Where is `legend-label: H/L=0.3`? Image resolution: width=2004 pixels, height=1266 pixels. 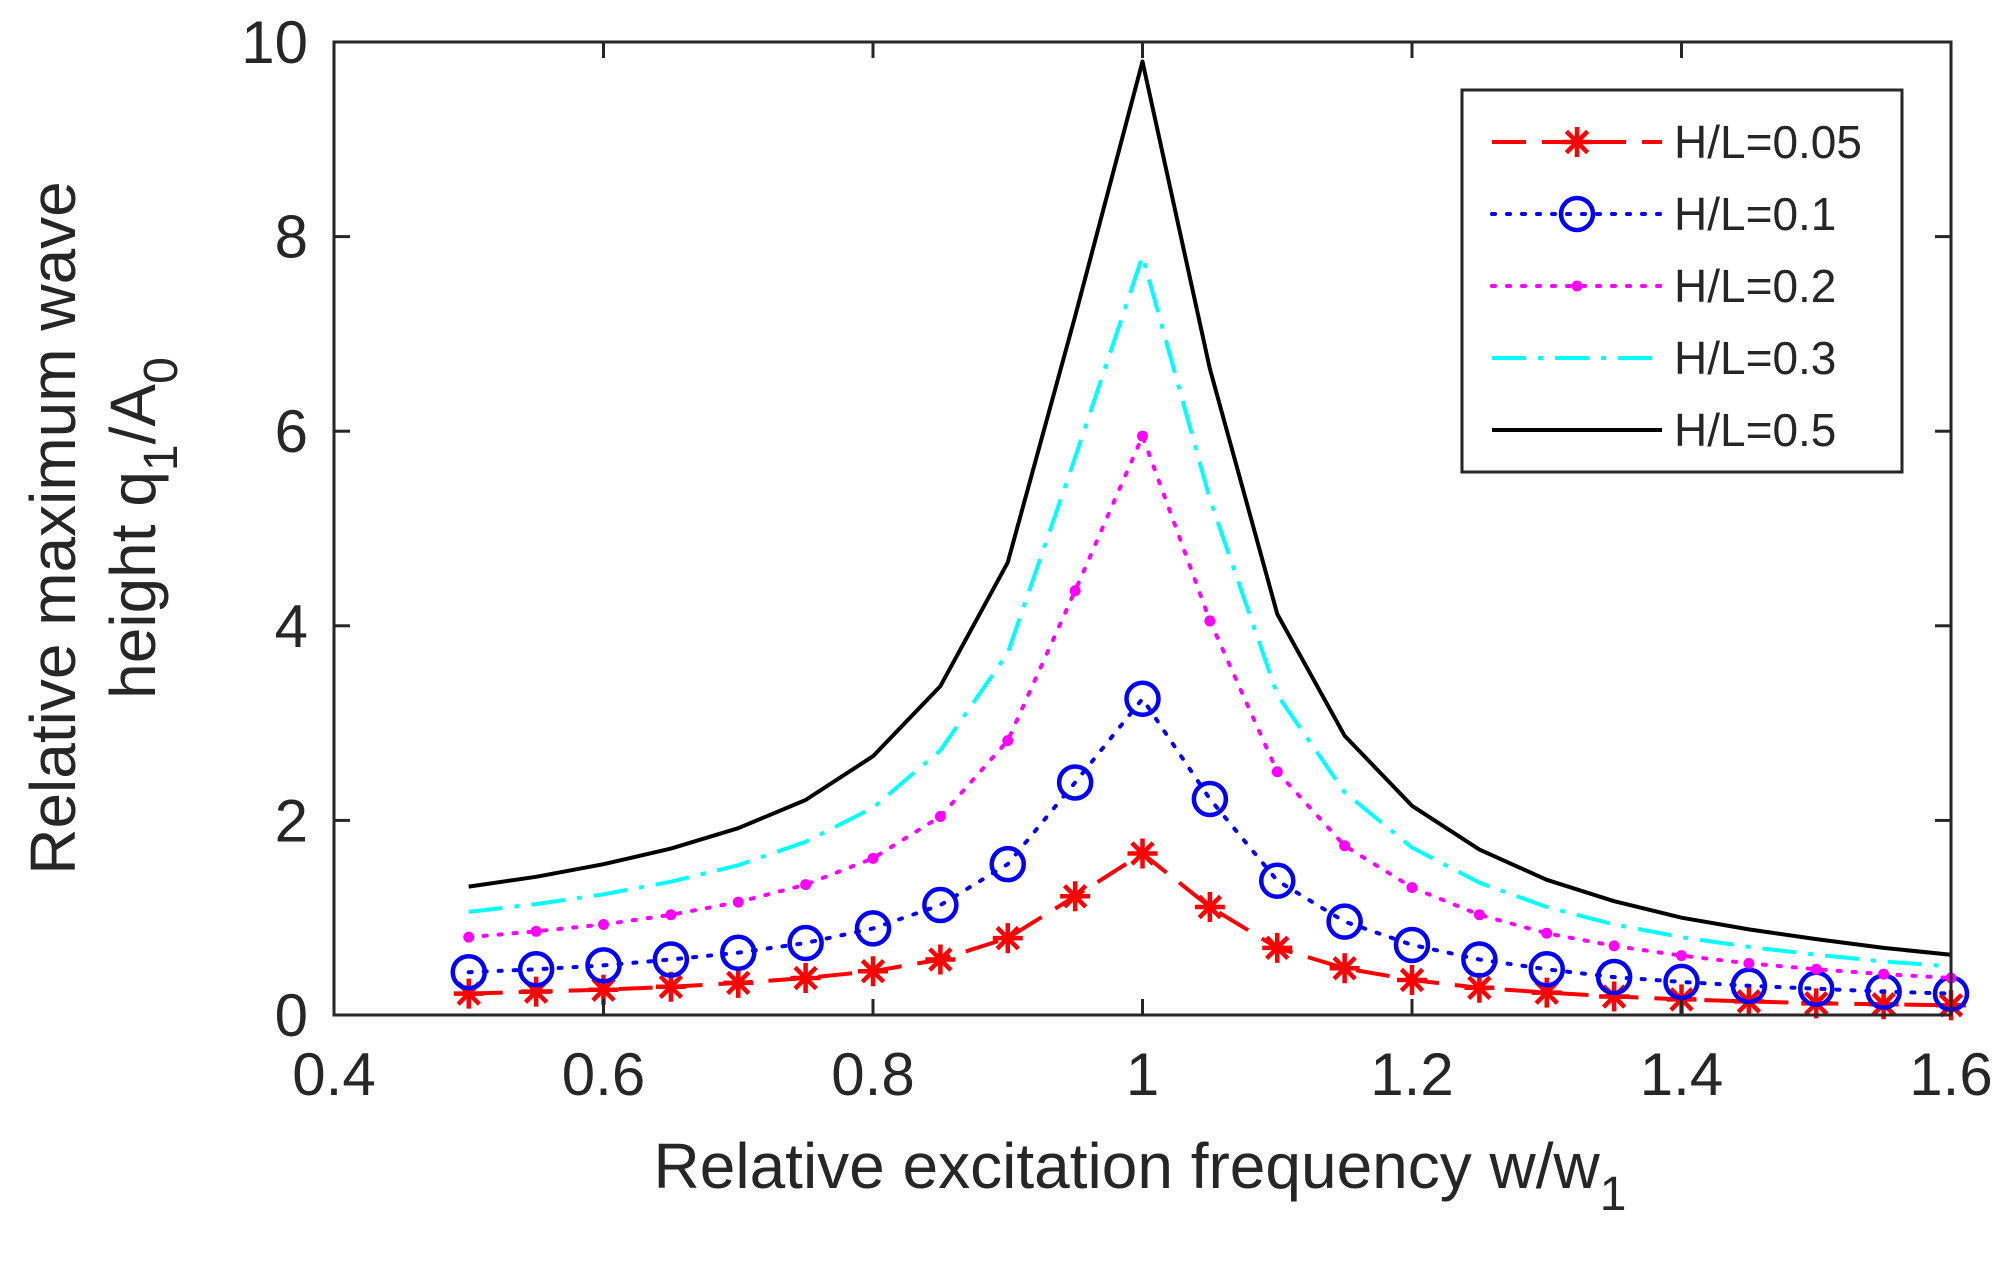
legend-label: H/L=0.3 is located at coordinates (1755, 358).